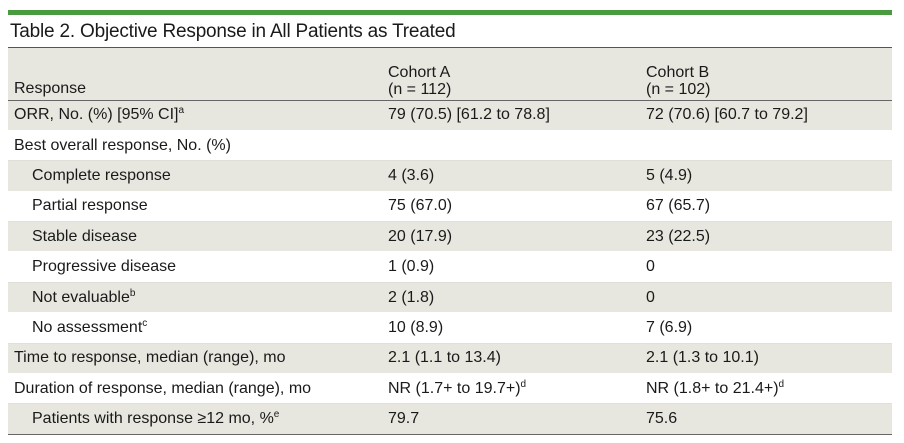  What do you see at coordinates (150, 358) in the screenshot?
I see `row-label-text: Time to response, median (range), mo` at bounding box center [150, 358].